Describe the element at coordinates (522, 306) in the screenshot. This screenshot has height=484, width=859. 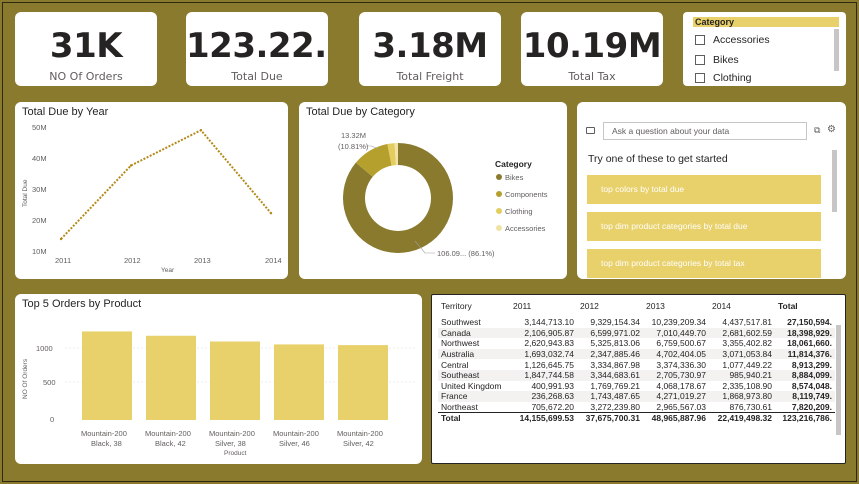
I see `matrix-header: 2011` at that location.